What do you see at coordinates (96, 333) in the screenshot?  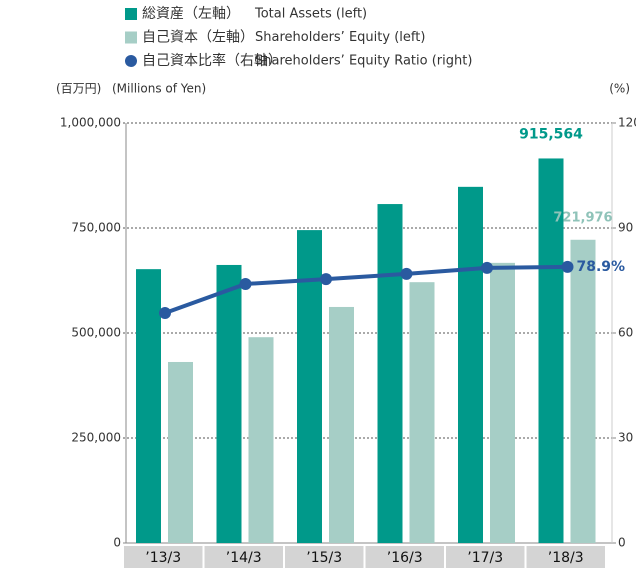 I see `y-tick-label: 500,000` at bounding box center [96, 333].